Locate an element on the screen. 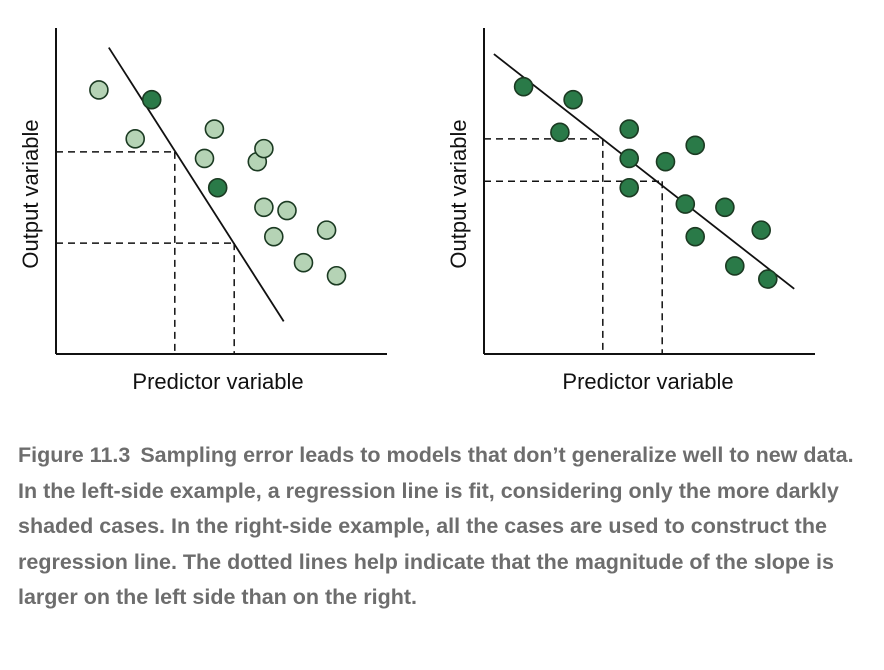 The image size is (884, 670). right-dotted-guides is located at coordinates (573, 246).